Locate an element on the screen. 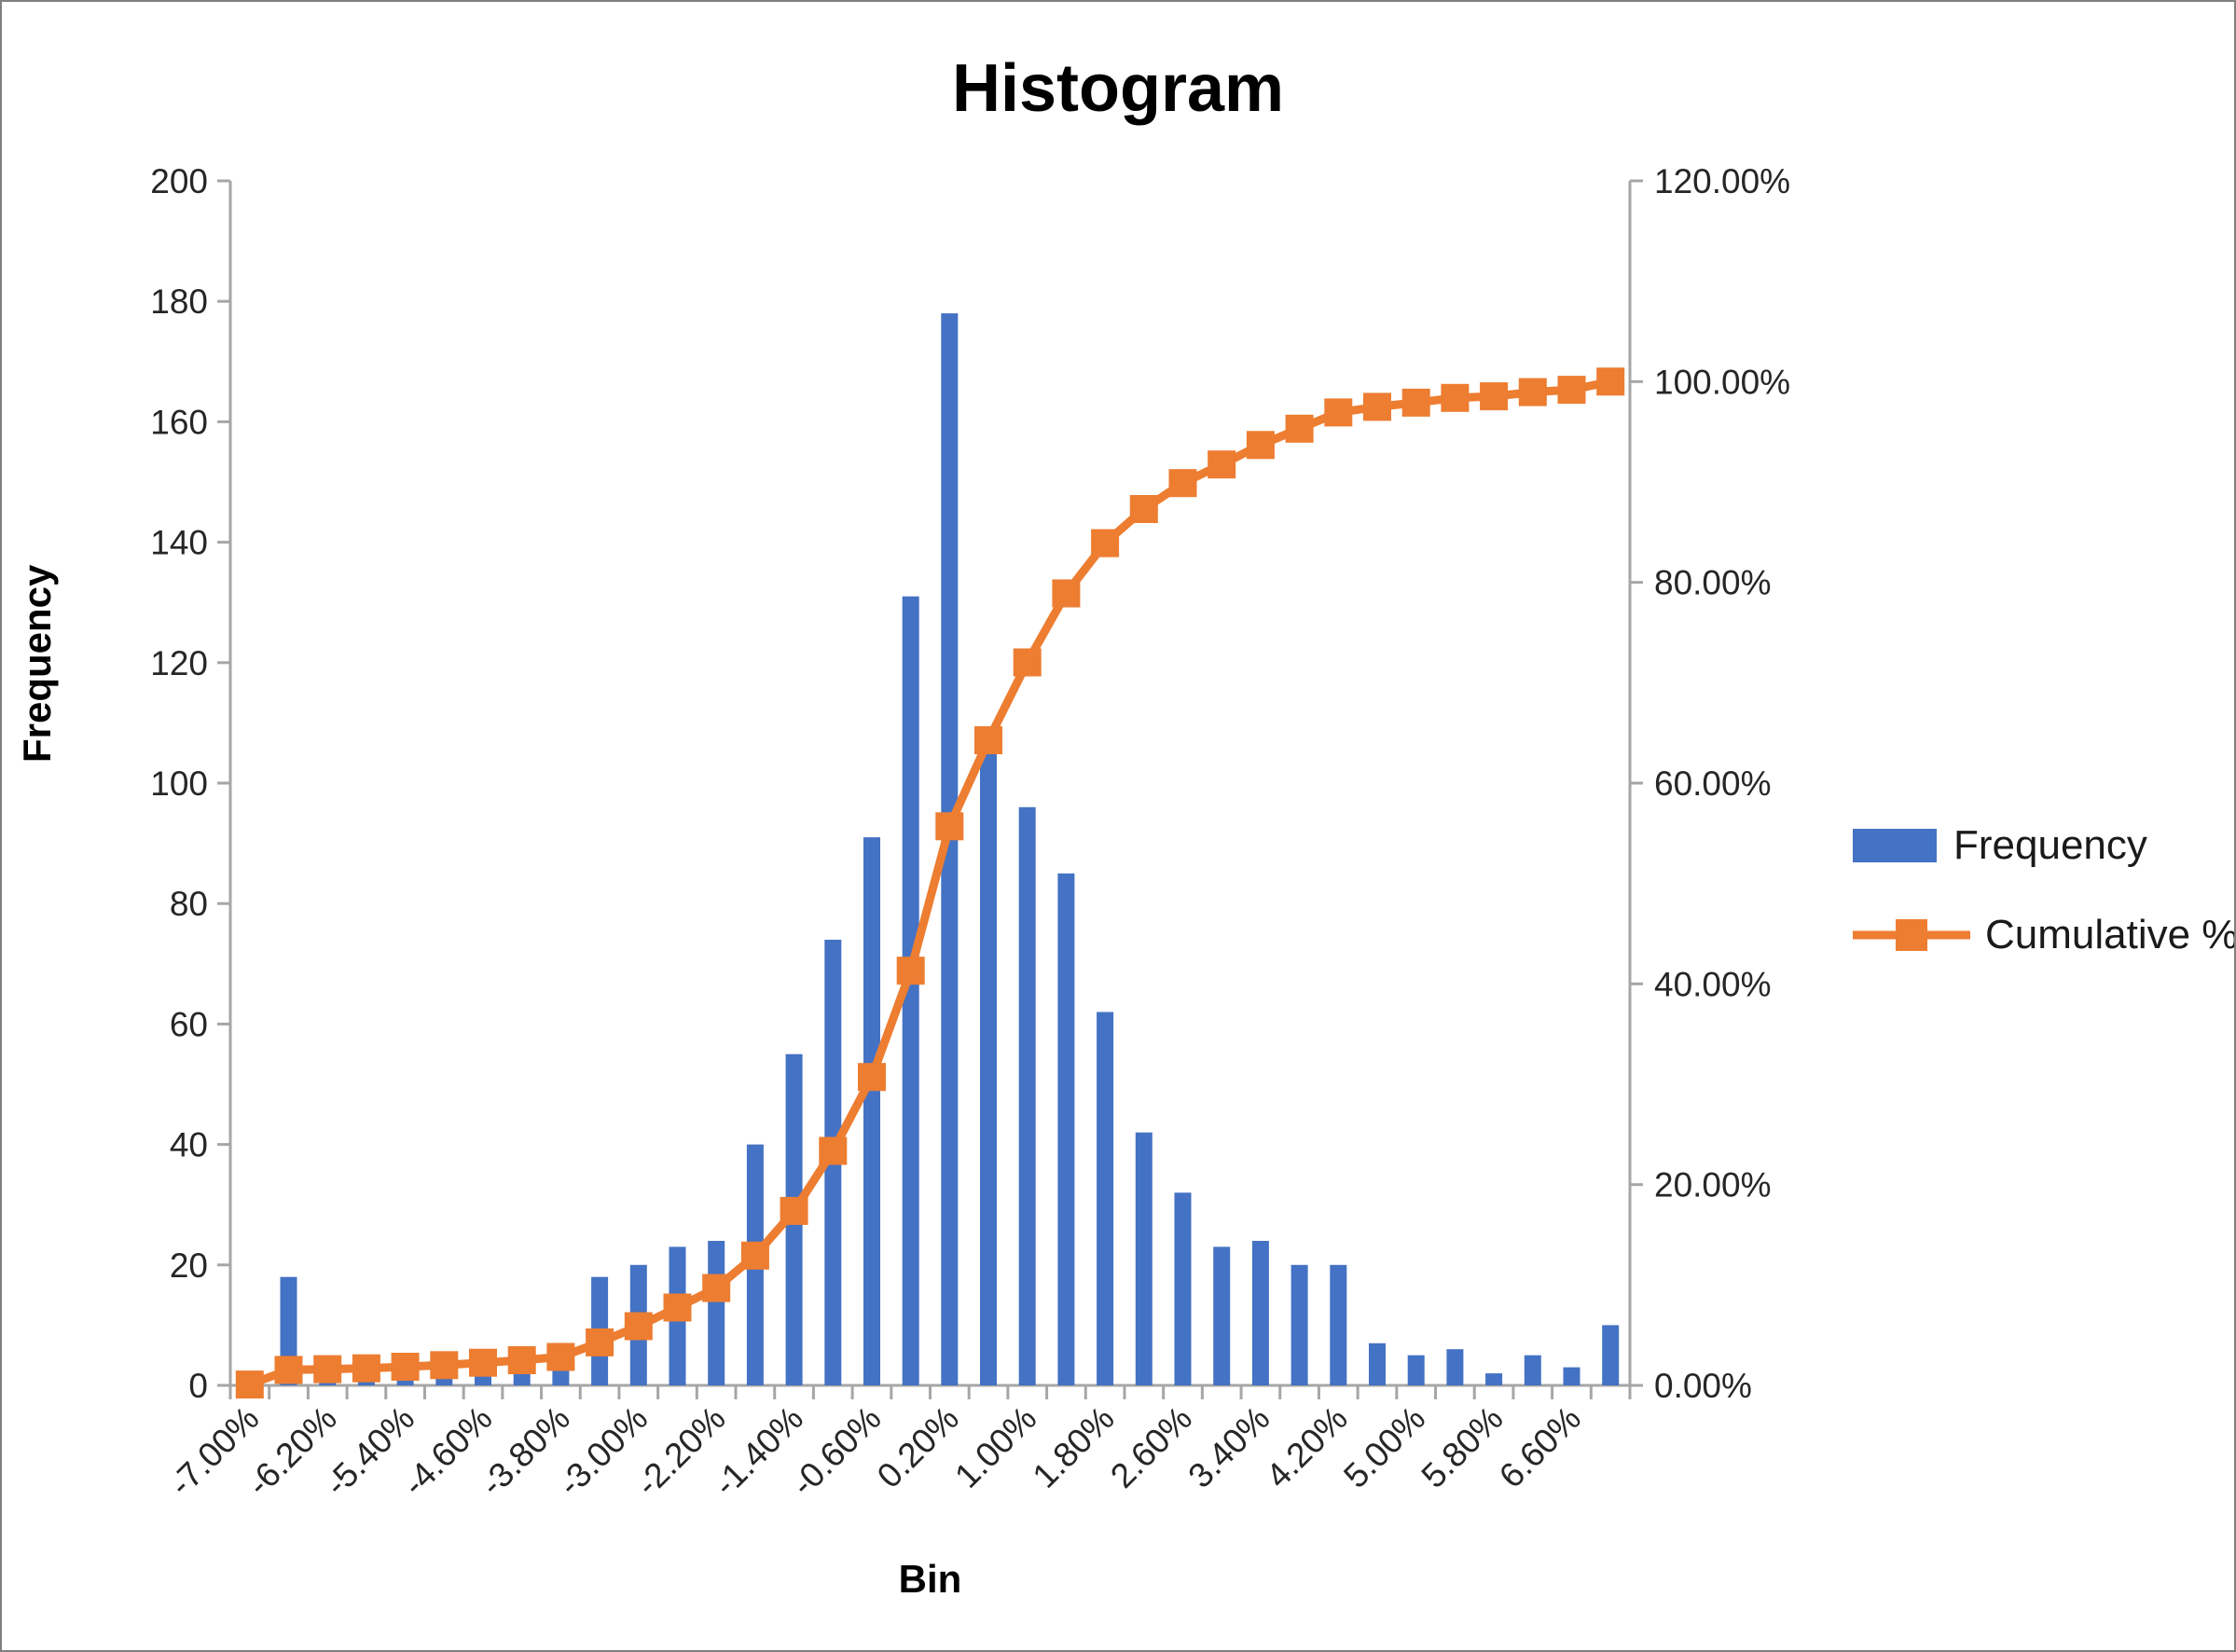 The height and width of the screenshot is (1652, 2236). legend-label: Cumulative % is located at coordinates (2110, 935).